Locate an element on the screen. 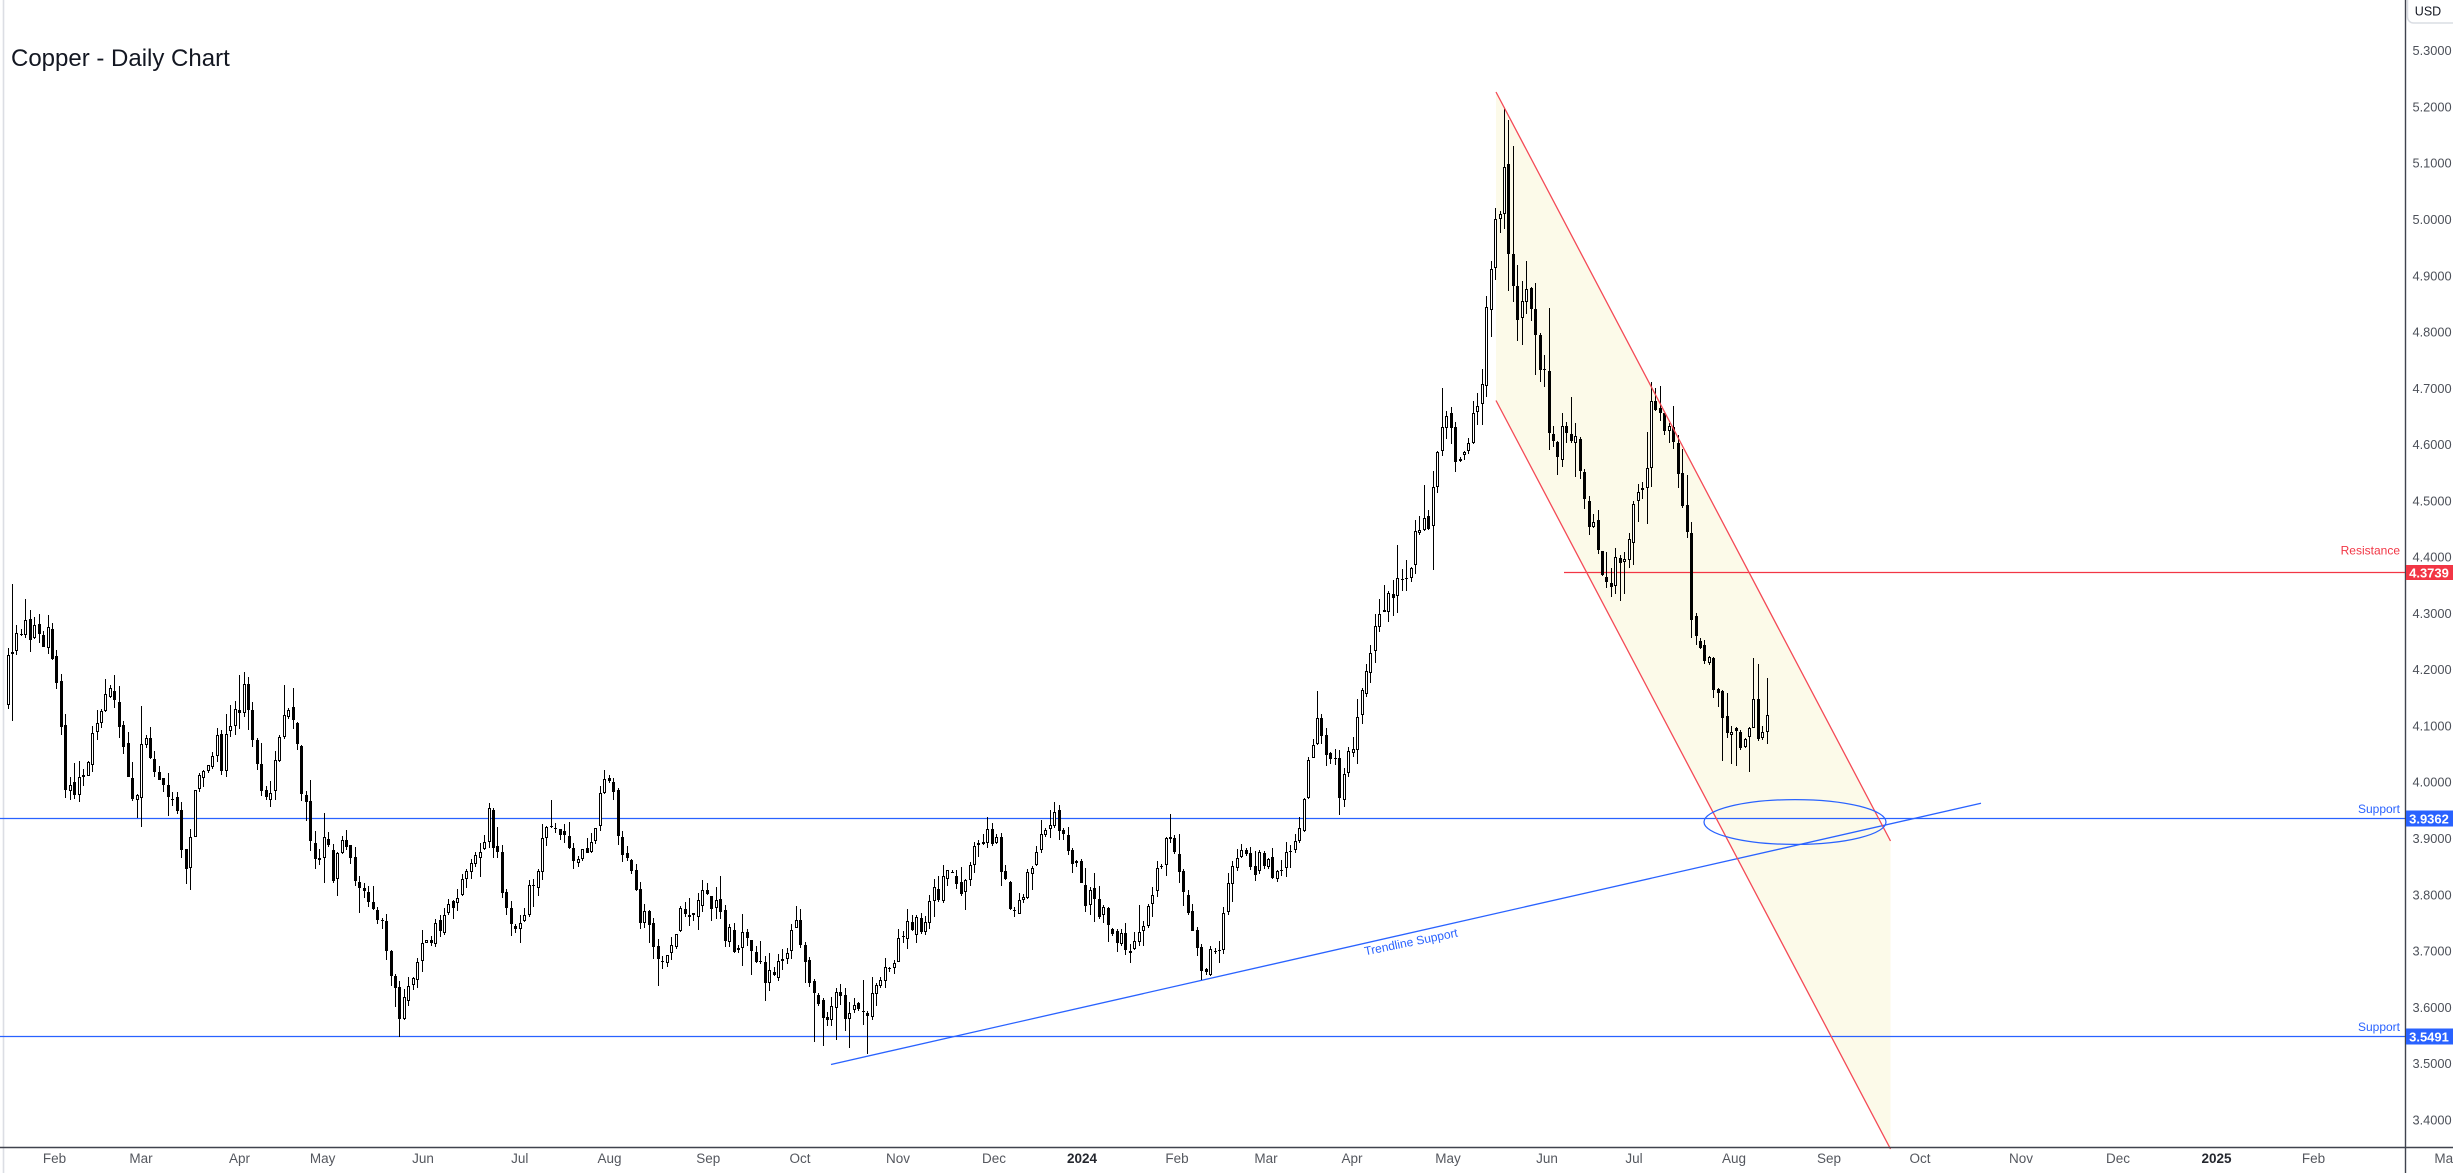 This screenshot has height=1173, width=2453. svg-text: 3.6000 is located at coordinates (2432, 1007).